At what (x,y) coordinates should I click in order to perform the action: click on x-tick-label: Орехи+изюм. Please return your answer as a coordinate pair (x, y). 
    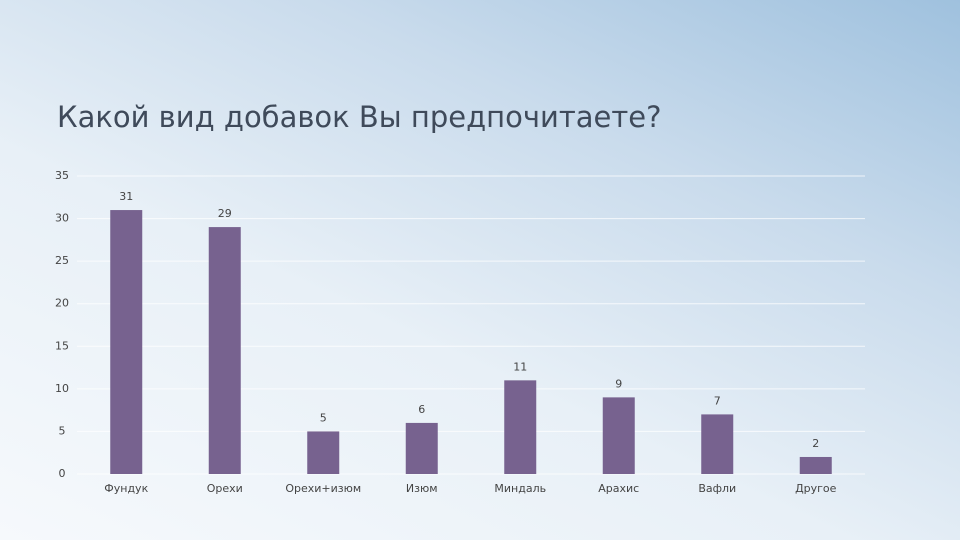
    Looking at the image, I should click on (323, 488).